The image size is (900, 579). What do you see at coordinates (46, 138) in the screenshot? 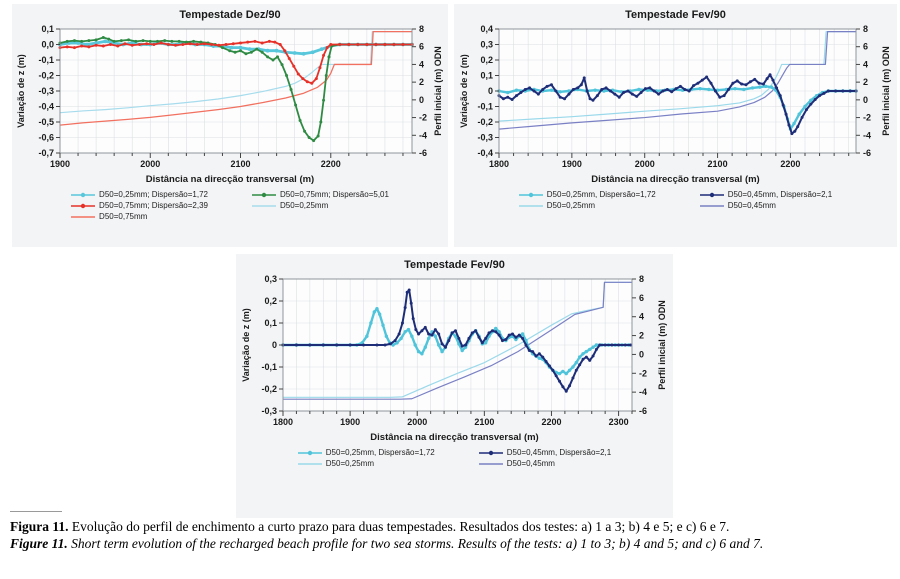
I see `svg-text: -0,6` at bounding box center [46, 138].